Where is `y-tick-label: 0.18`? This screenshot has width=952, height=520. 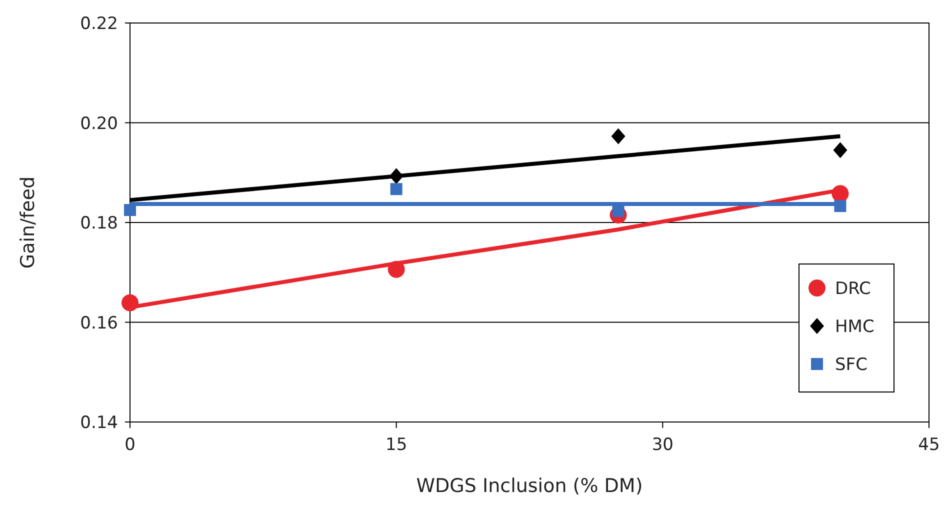 y-tick-label: 0.18 is located at coordinates (99, 224).